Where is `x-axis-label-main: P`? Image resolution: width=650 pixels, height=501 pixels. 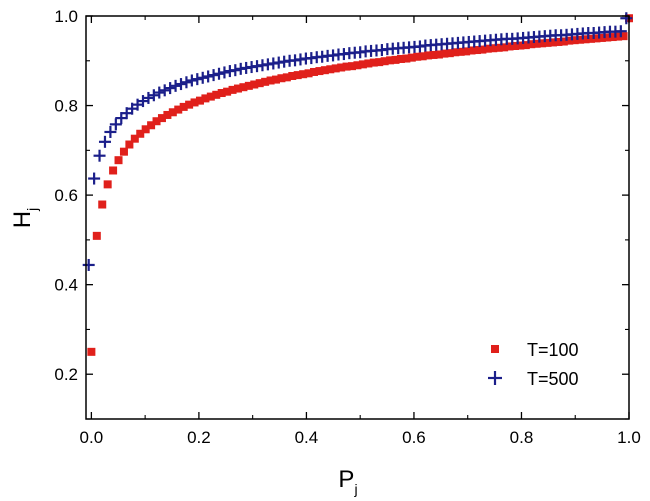
x-axis-label-main: P is located at coordinates (346, 479).